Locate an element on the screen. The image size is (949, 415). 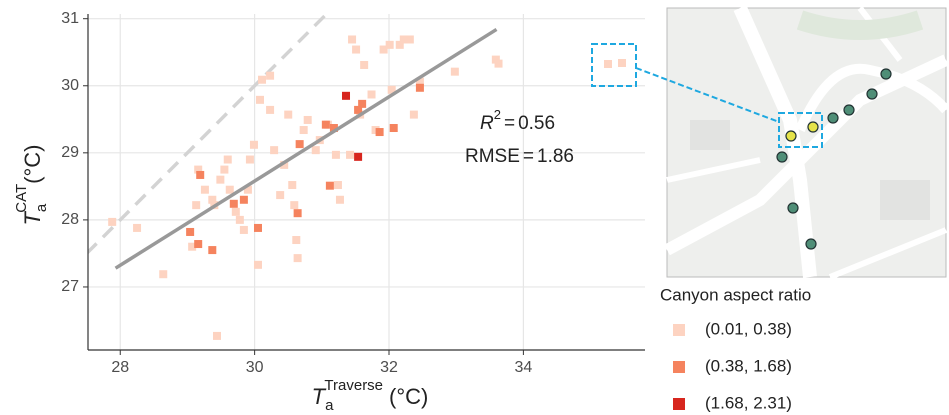
map-park is located at coordinates (860, 25).